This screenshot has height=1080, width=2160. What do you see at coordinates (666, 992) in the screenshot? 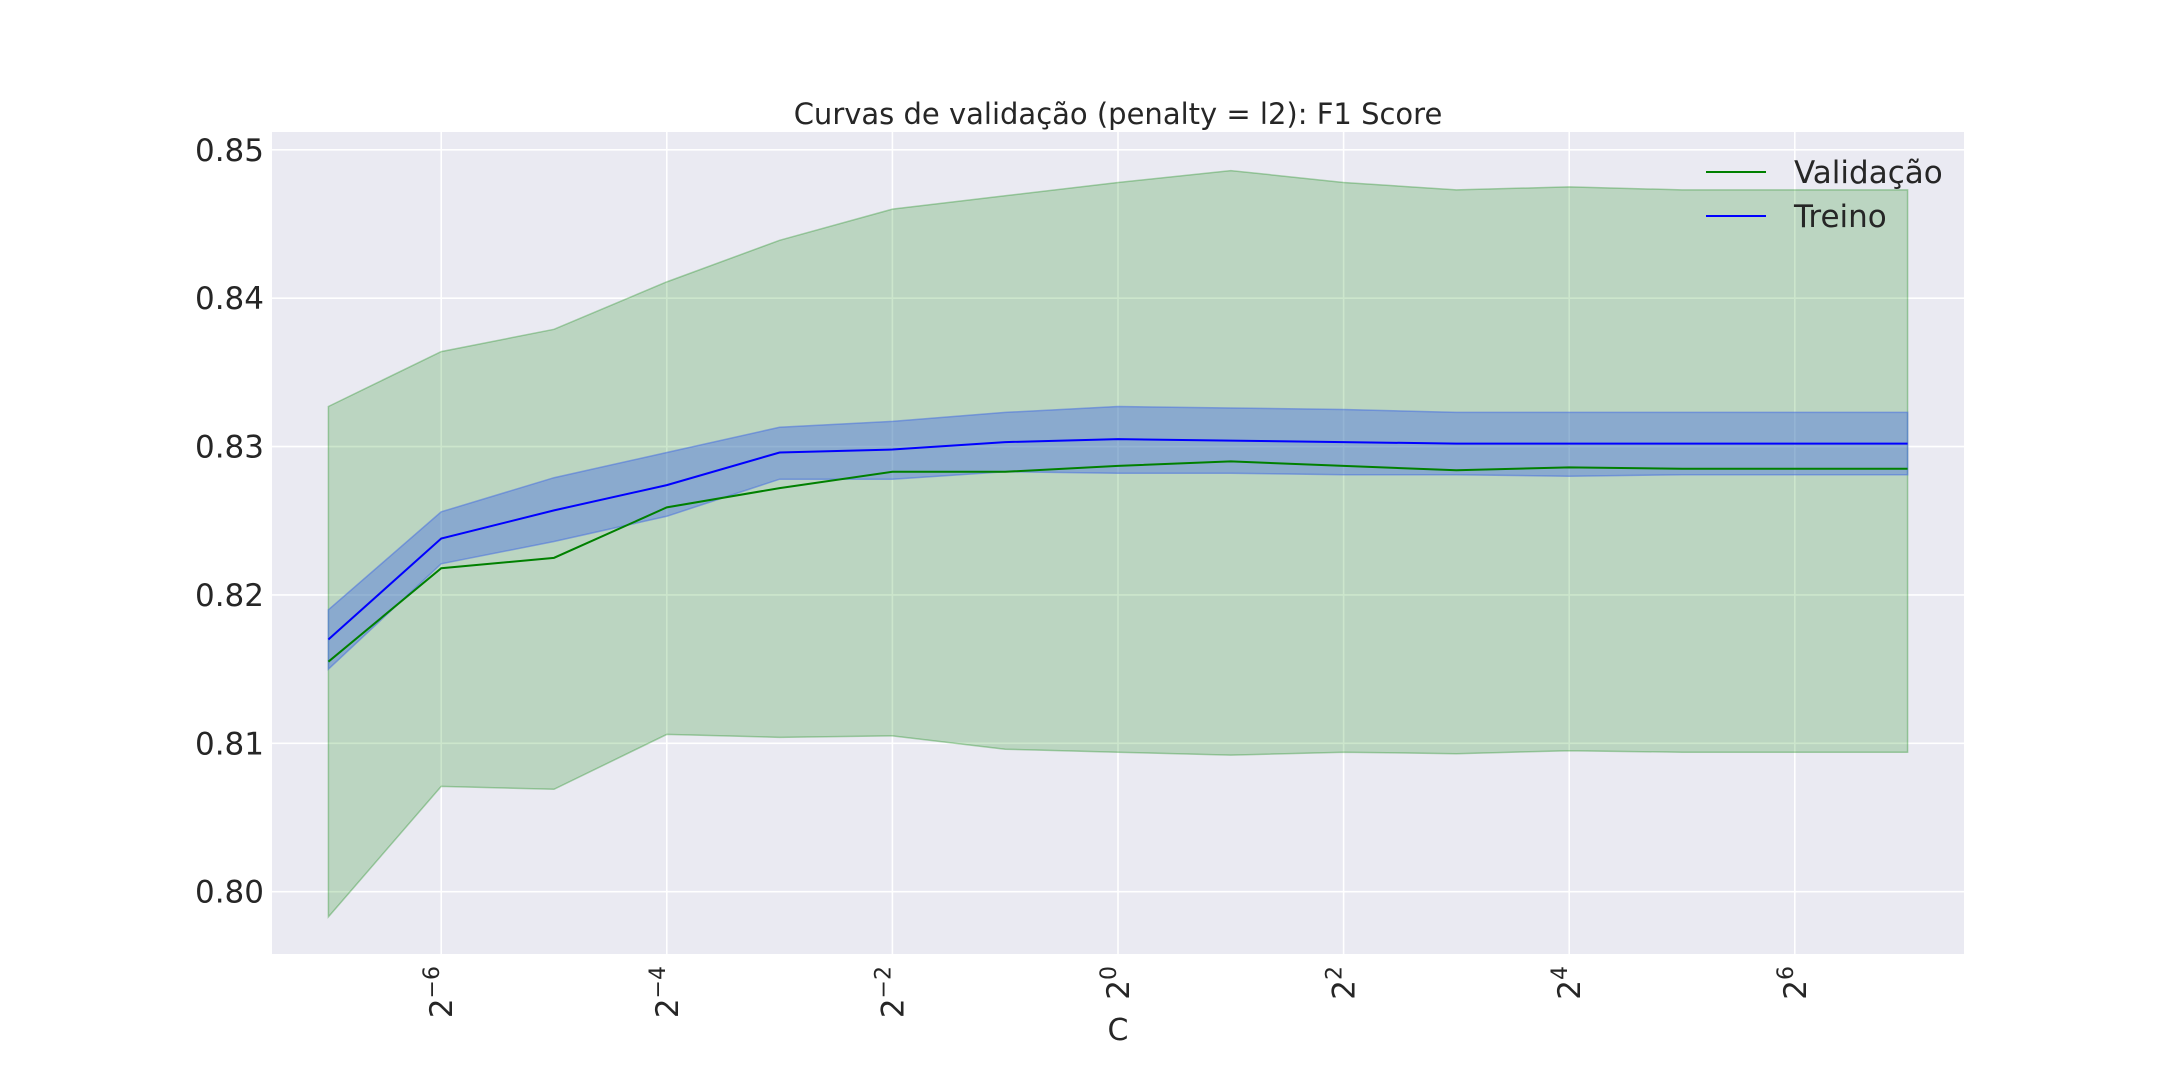
I see `x-tick-label: 2−4` at bounding box center [666, 992].